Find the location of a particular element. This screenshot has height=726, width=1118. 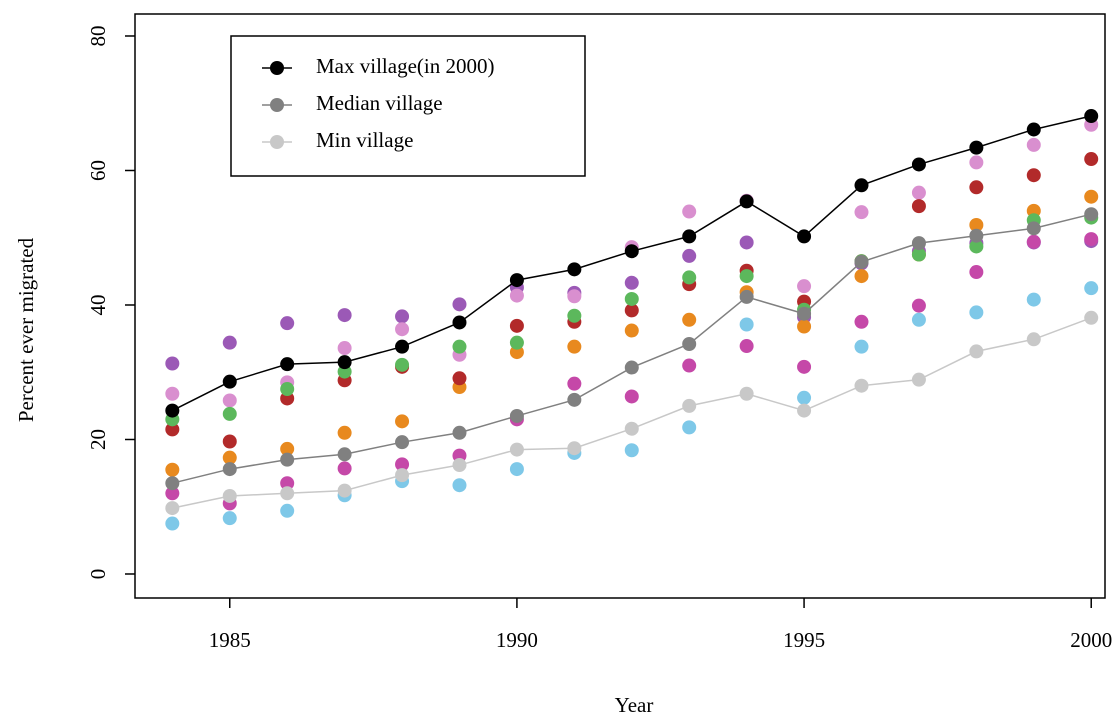

y-tick-label: 80 is located at coordinates (98, 35).